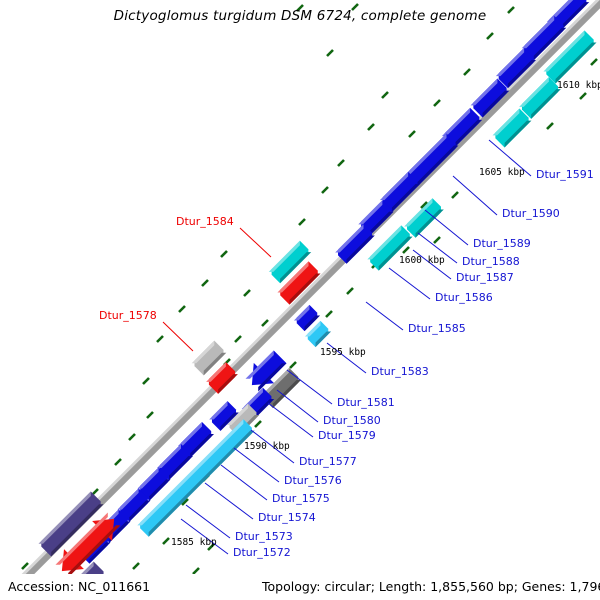 The width and height of the screenshot is (600, 600). Describe the element at coordinates (262, 552) in the screenshot. I see `label-dtur-1572: Dtur_1572` at that location.